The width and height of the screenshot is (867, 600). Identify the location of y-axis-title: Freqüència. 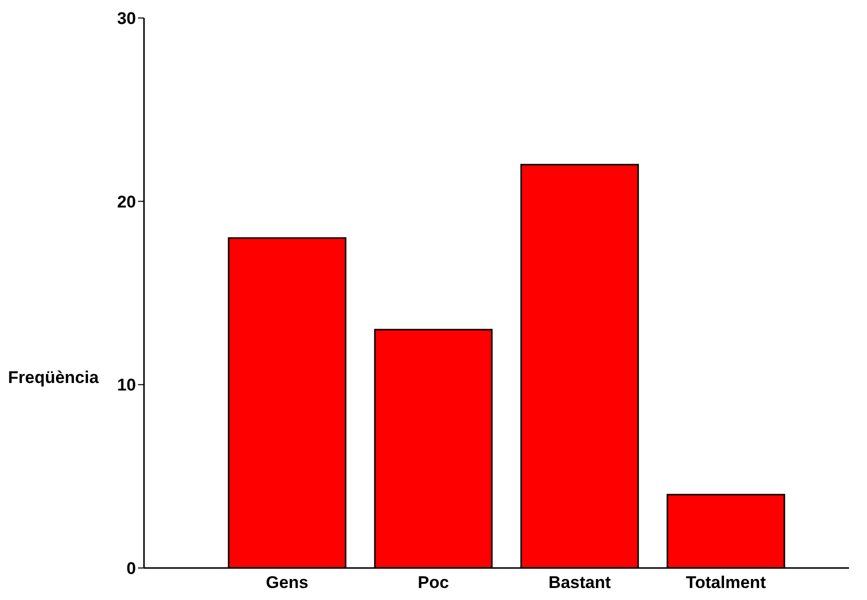
(54, 378).